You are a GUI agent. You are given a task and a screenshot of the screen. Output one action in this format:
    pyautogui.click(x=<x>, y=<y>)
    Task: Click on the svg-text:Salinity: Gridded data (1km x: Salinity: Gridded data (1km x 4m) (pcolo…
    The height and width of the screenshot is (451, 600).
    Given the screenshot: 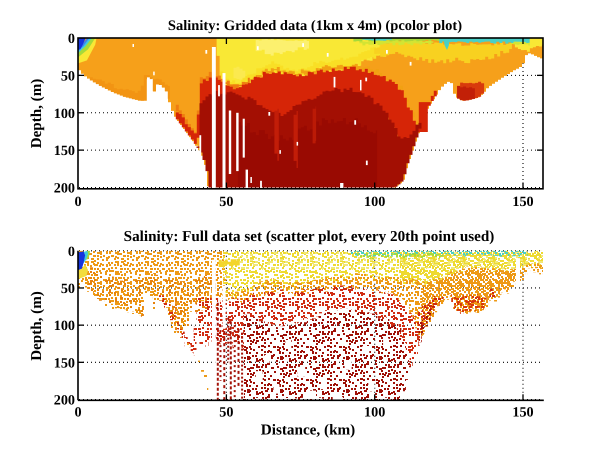 What is the action you would take?
    pyautogui.click(x=315, y=26)
    